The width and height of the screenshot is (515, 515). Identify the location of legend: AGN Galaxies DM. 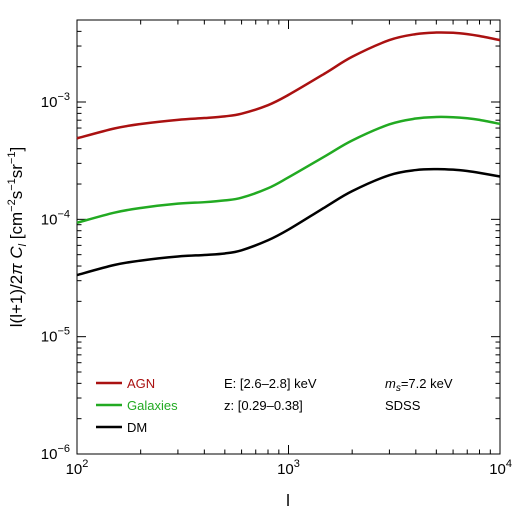
(137, 405).